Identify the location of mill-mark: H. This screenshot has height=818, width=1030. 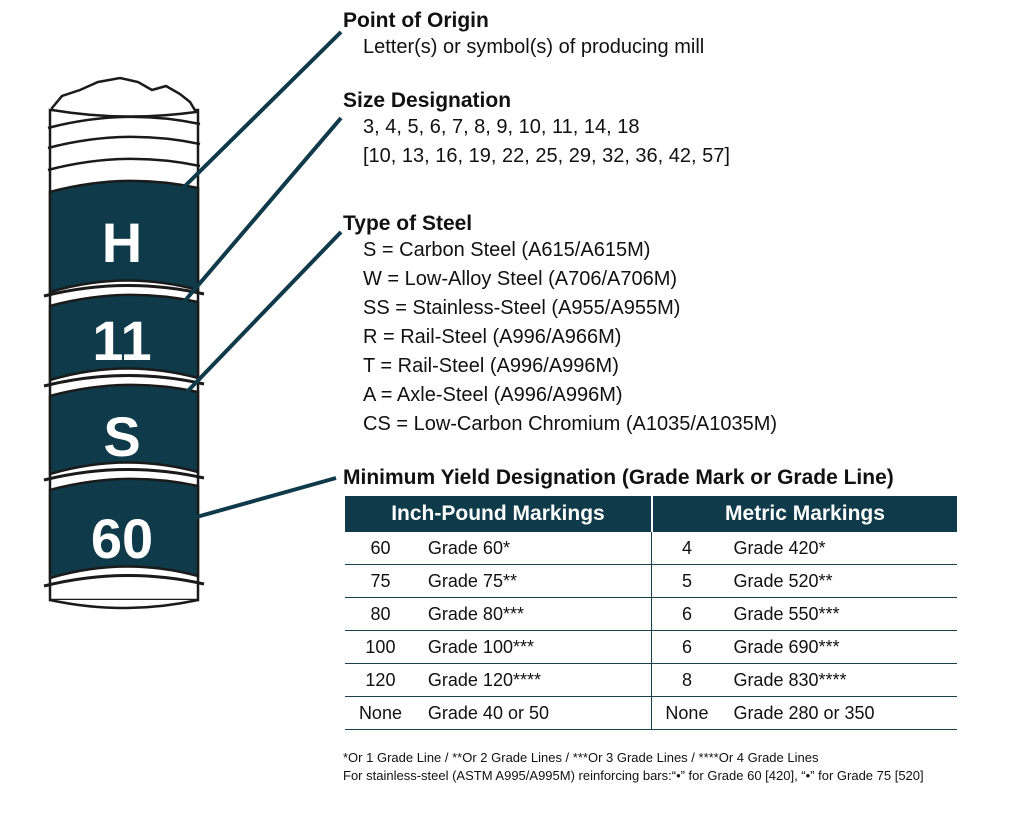
(122, 242).